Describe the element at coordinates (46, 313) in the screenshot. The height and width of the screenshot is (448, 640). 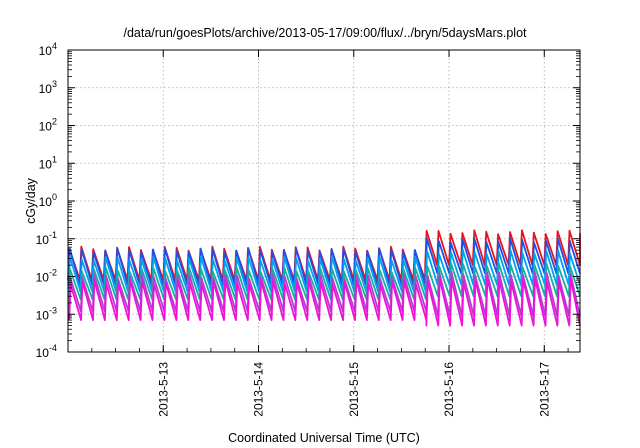
I see `y-tick-label: 10⁻³` at that location.